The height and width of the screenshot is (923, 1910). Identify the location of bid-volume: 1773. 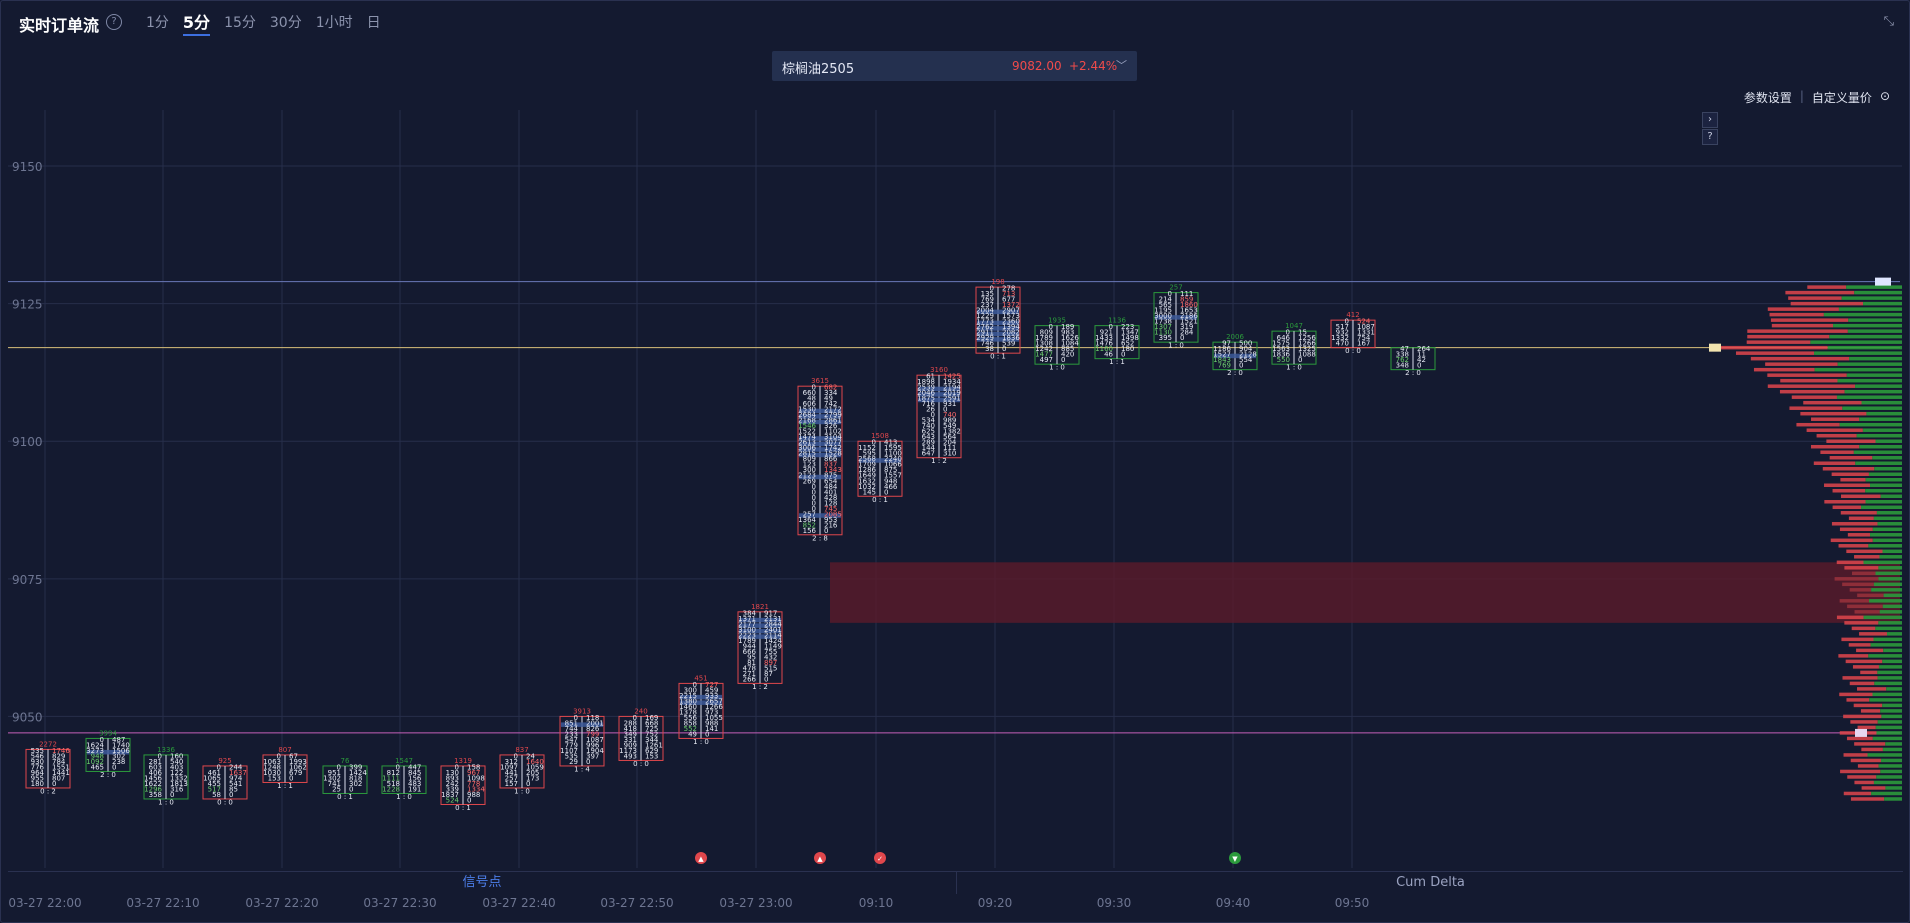
(985, 322).